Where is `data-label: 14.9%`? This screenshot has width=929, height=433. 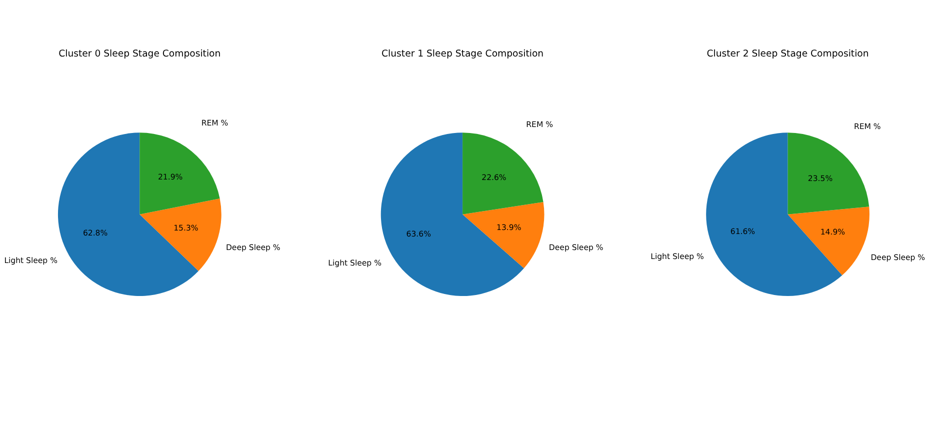 data-label: 14.9% is located at coordinates (833, 231).